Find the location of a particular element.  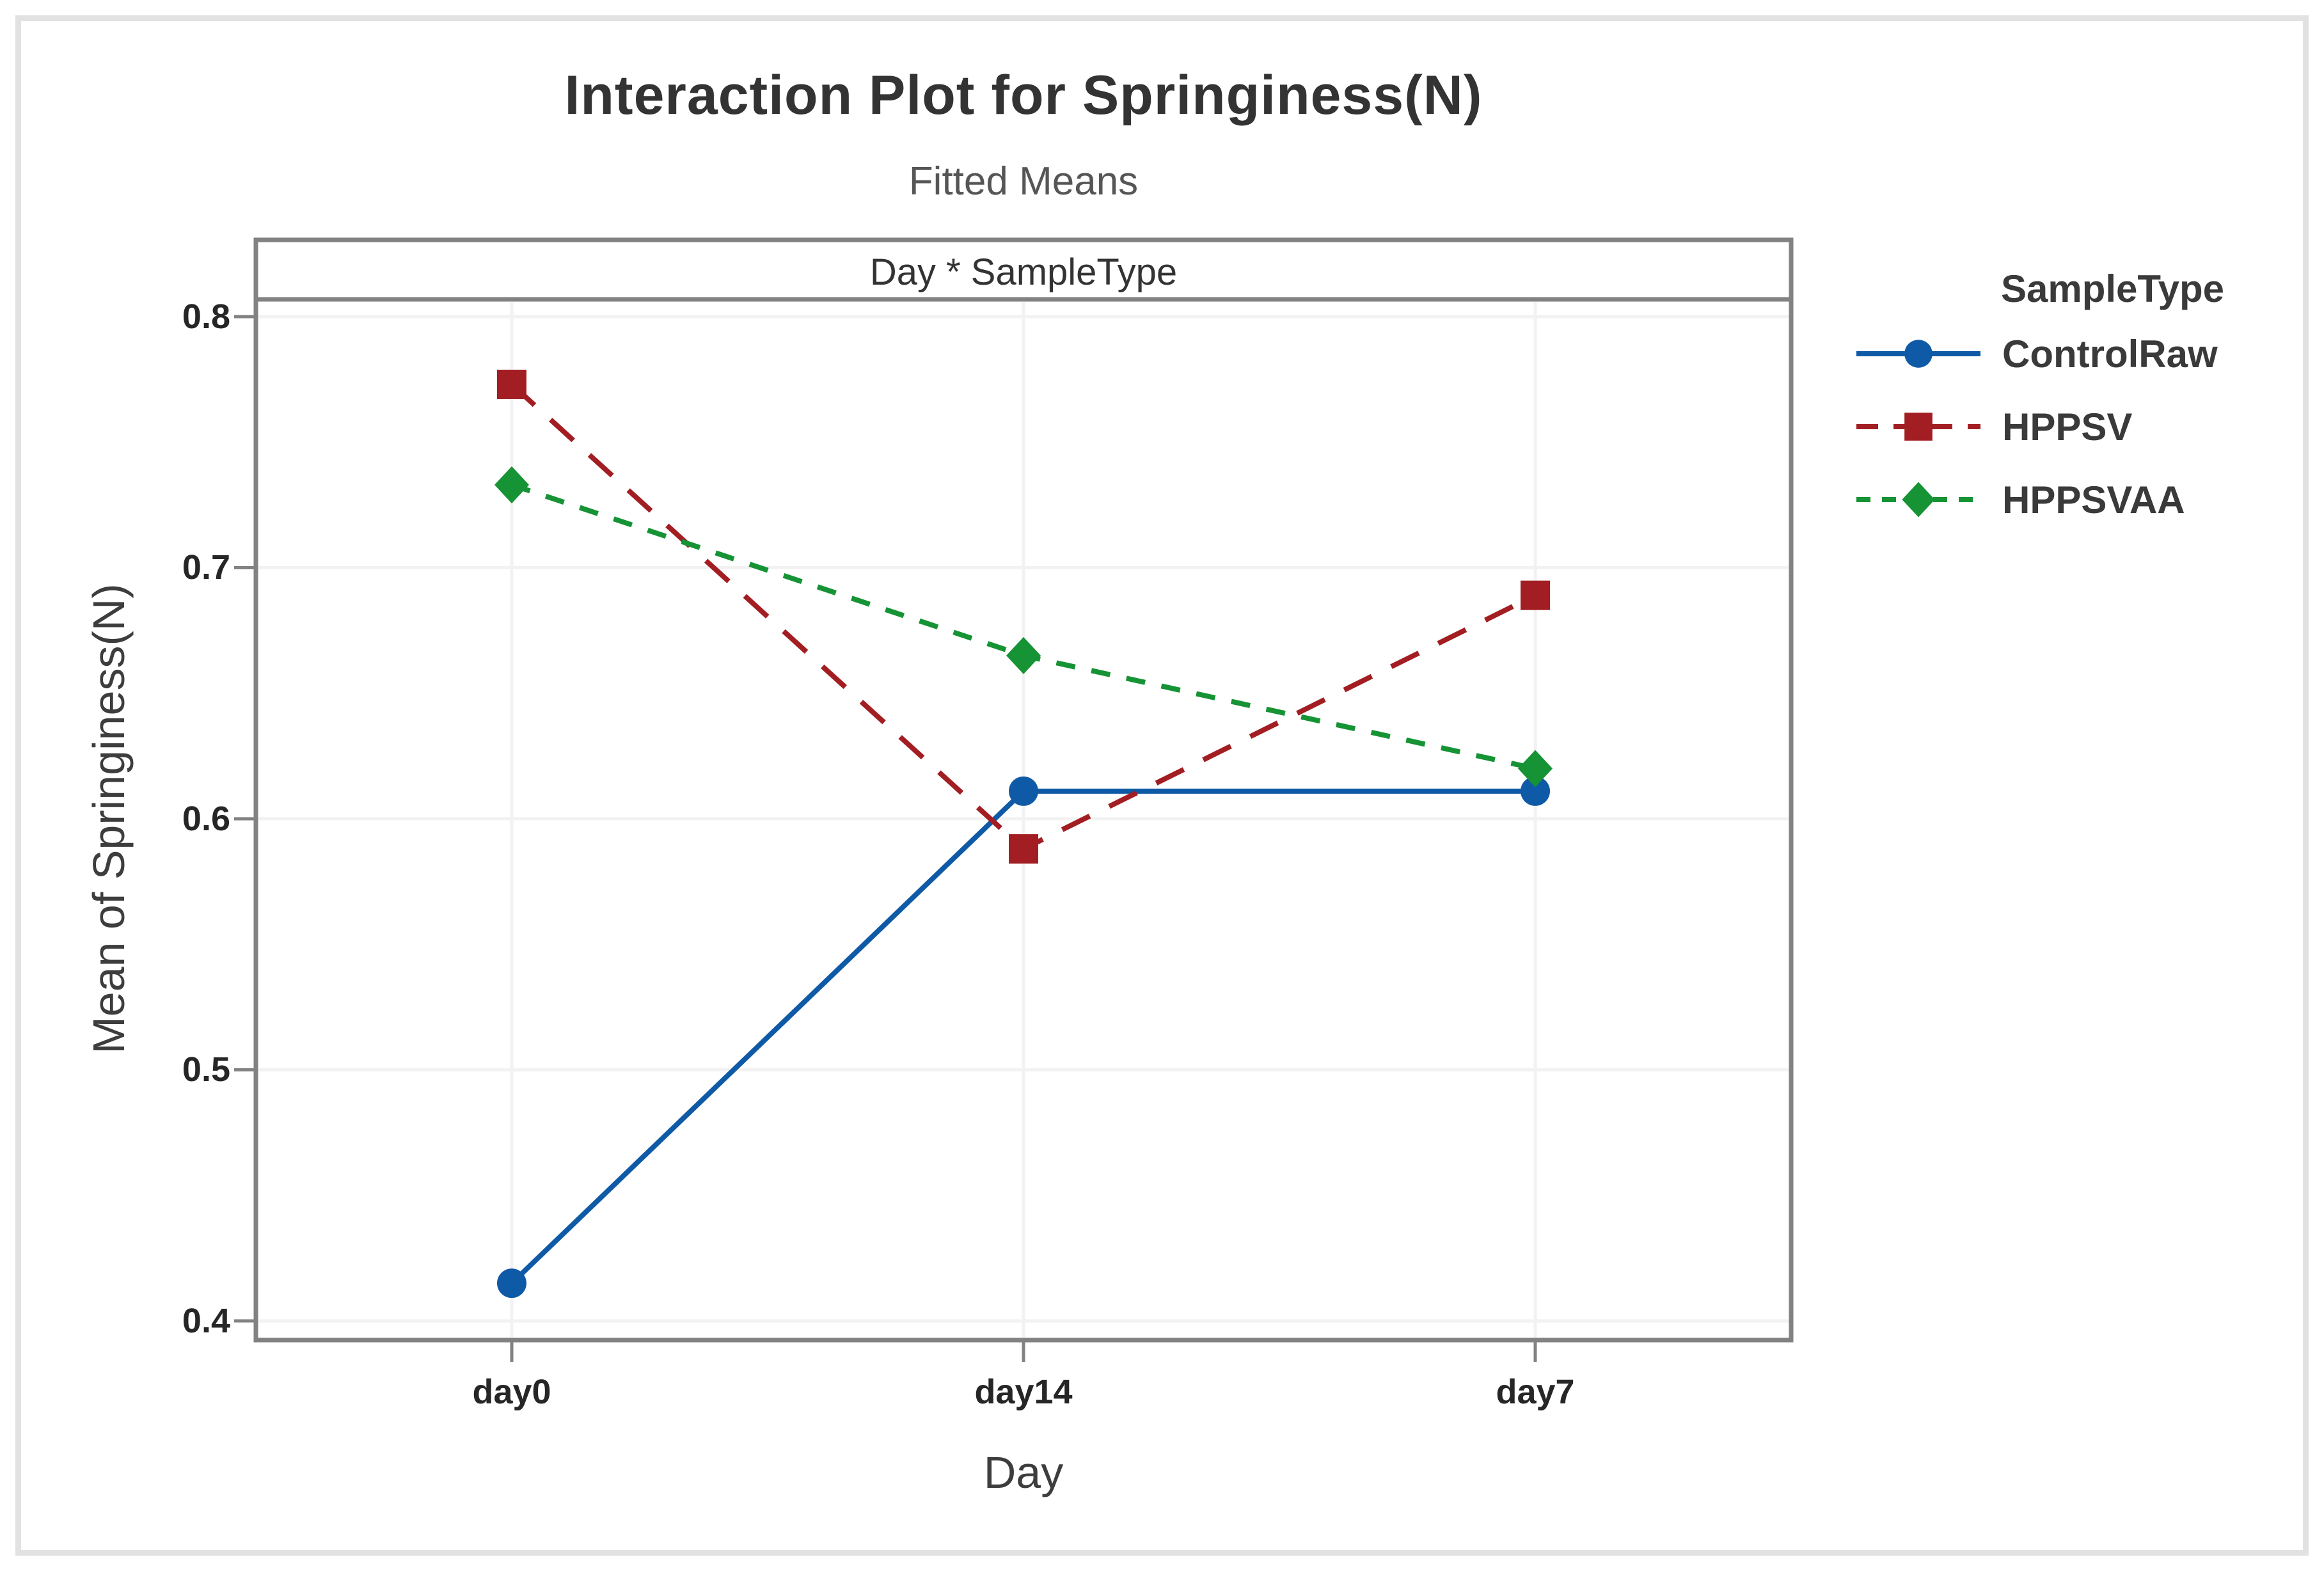

legend: SampleType ControlRaw HPPSV HPPSVAA is located at coordinates (2085, 398).